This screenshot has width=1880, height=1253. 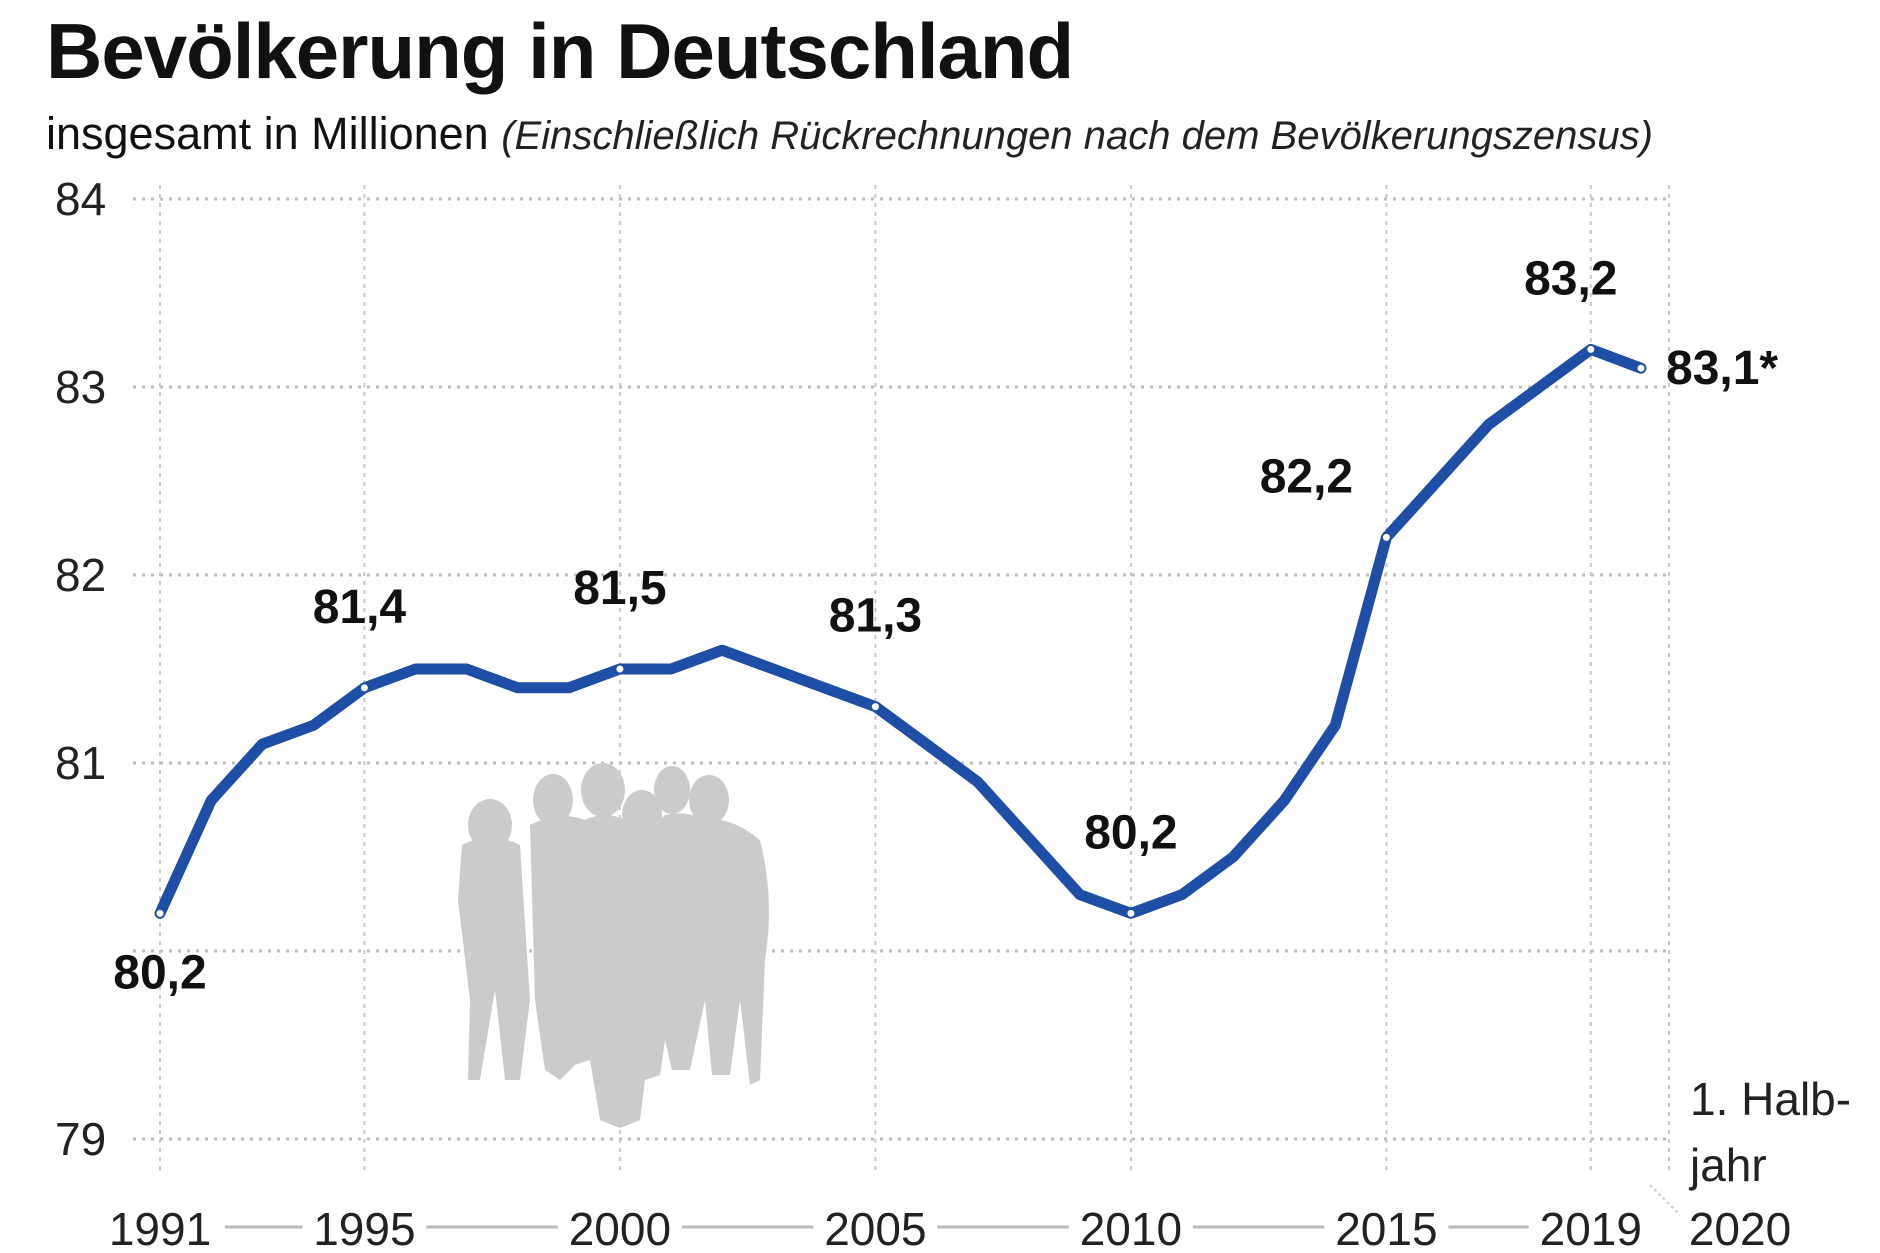 I want to click on x-tick-label: 2005, so click(x=875, y=1228).